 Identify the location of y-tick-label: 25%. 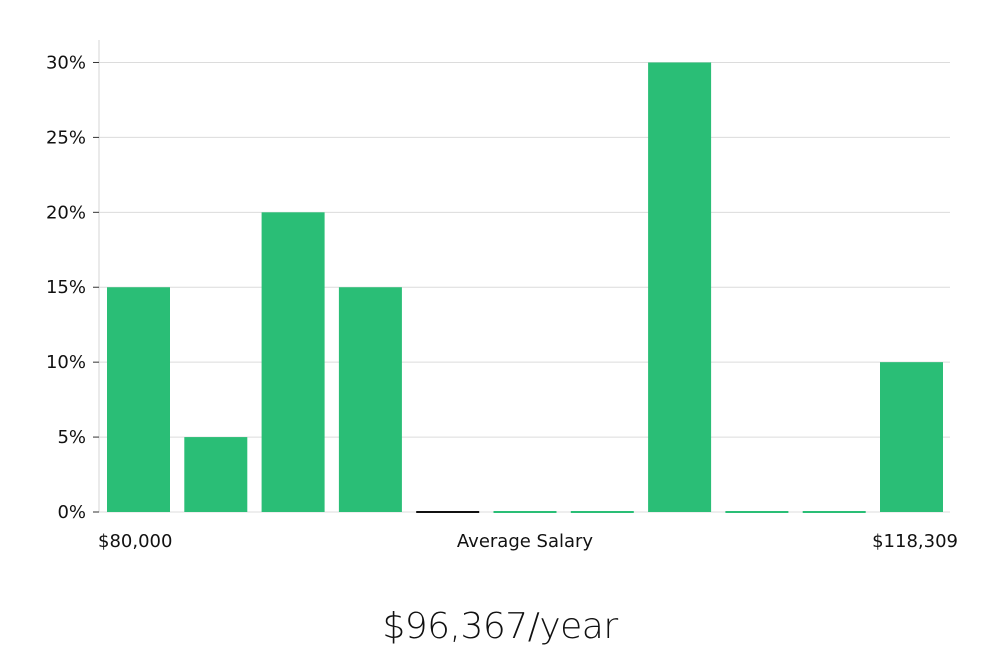
(66, 137).